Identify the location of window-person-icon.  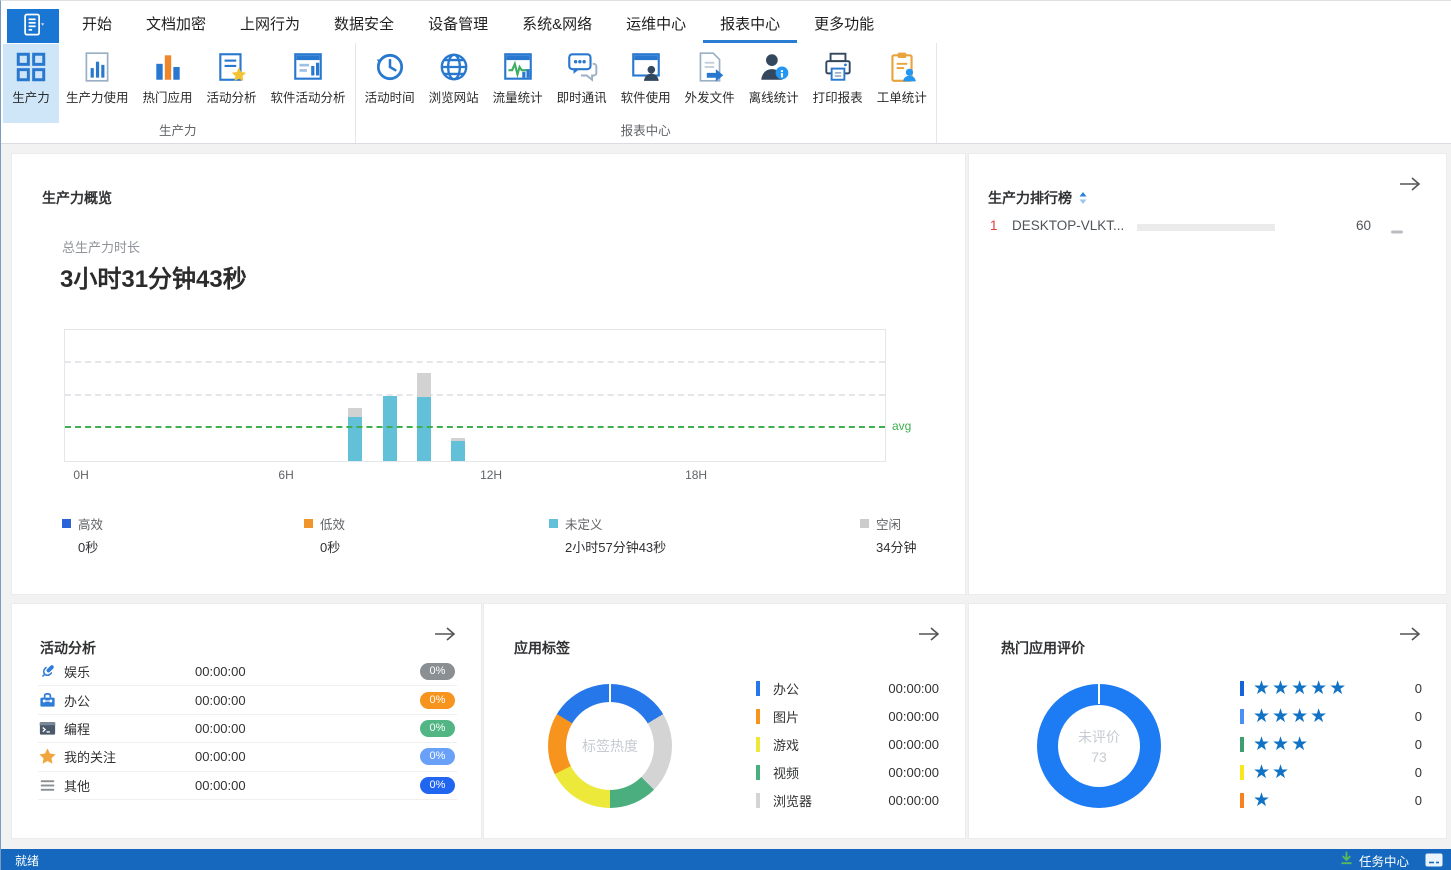
(646, 67).